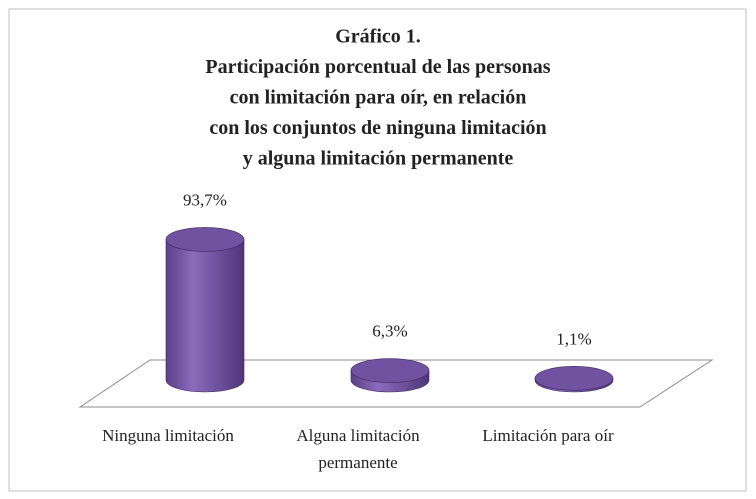  I want to click on chart-title: y alguna limitación permanente, so click(378, 159).